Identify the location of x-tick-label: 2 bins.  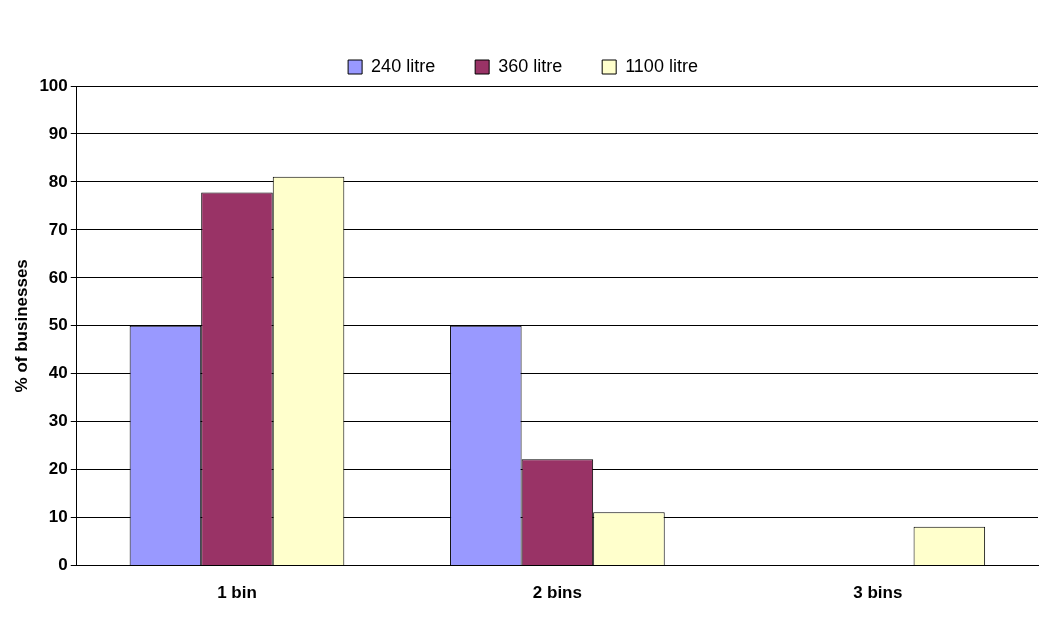
(557, 593).